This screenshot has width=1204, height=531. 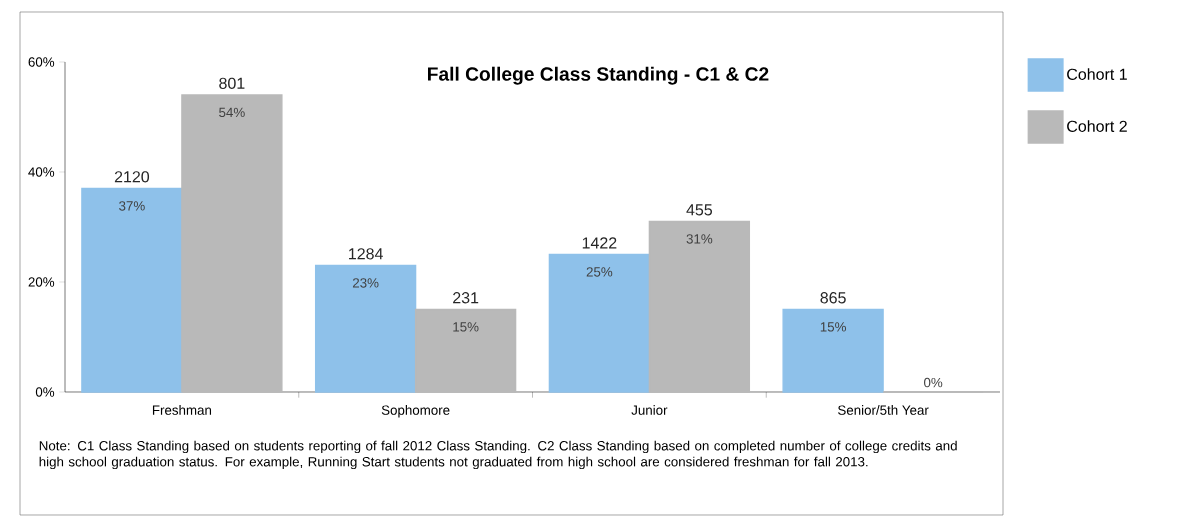 What do you see at coordinates (41, 282) in the screenshot?
I see `y-tick-label: 20%` at bounding box center [41, 282].